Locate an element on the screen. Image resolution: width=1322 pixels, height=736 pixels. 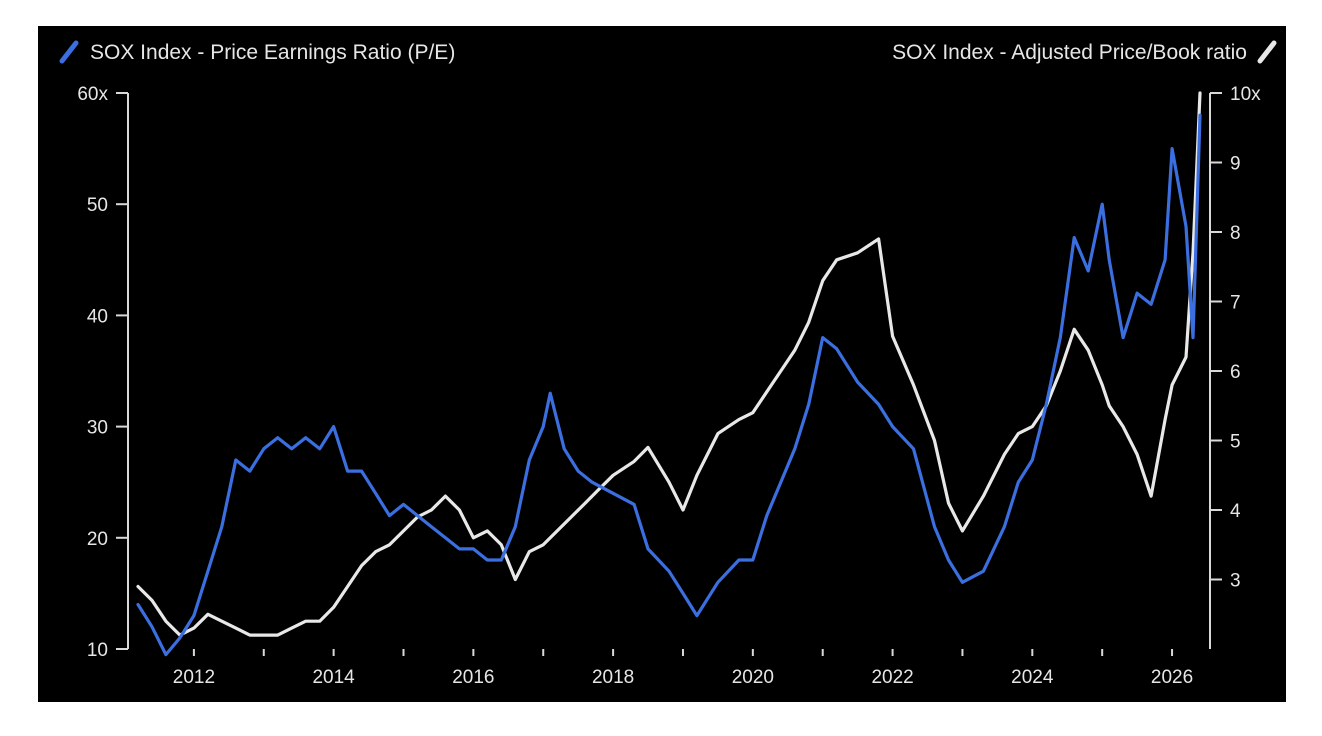
x-tick-label: 2022 is located at coordinates (892, 677).